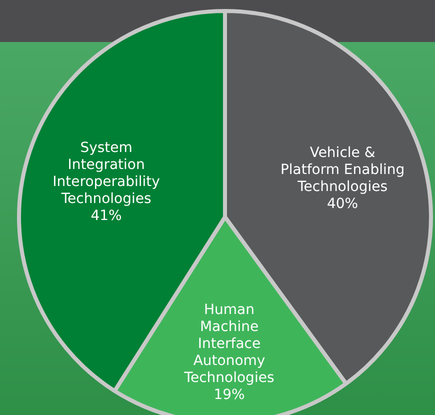  Describe the element at coordinates (342, 169) in the screenshot. I see `slice-label: Vehicle & Platform Enabling Technologies` at that location.